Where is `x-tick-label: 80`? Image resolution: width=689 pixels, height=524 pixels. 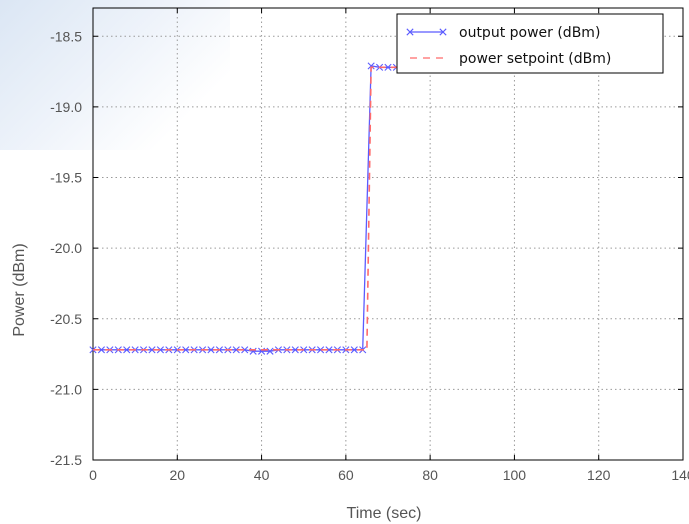
x-tick-label: 80 is located at coordinates (430, 475).